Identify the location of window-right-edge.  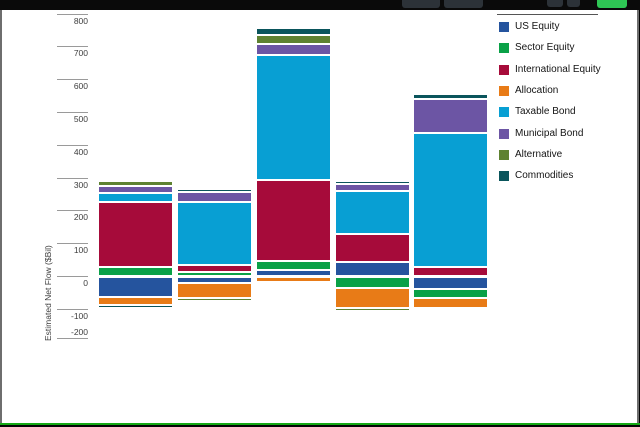
(638, 216).